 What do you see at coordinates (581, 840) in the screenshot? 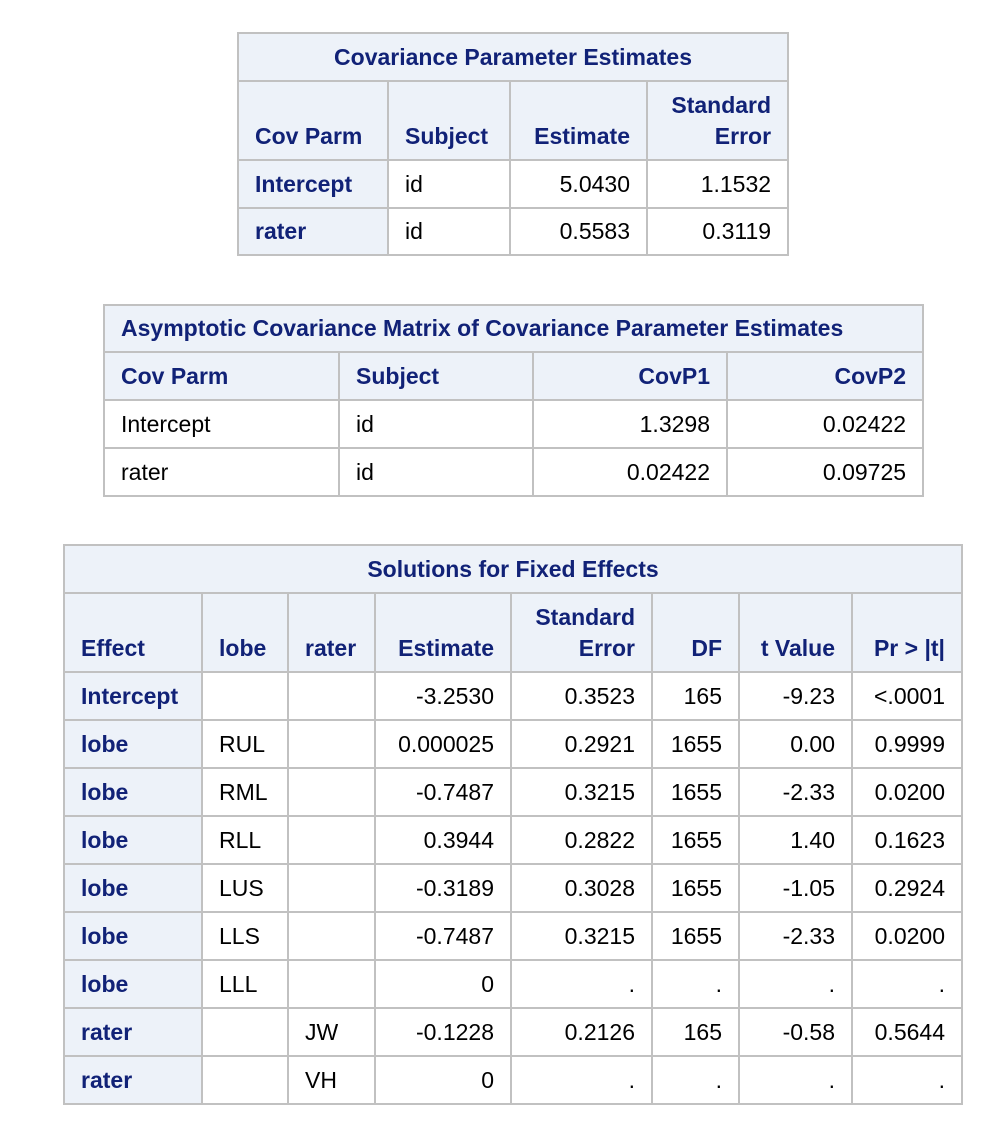
I see `cell-standard-error: 0.2822` at bounding box center [581, 840].